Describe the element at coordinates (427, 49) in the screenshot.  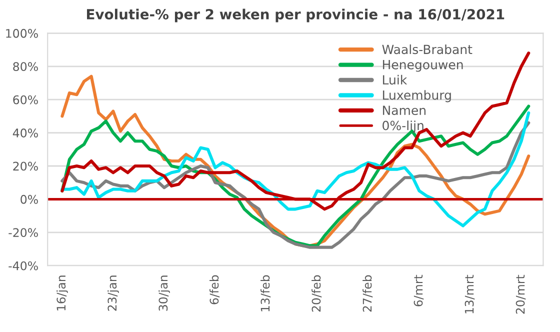
I see `legend-label: Waals-Brabant` at that location.